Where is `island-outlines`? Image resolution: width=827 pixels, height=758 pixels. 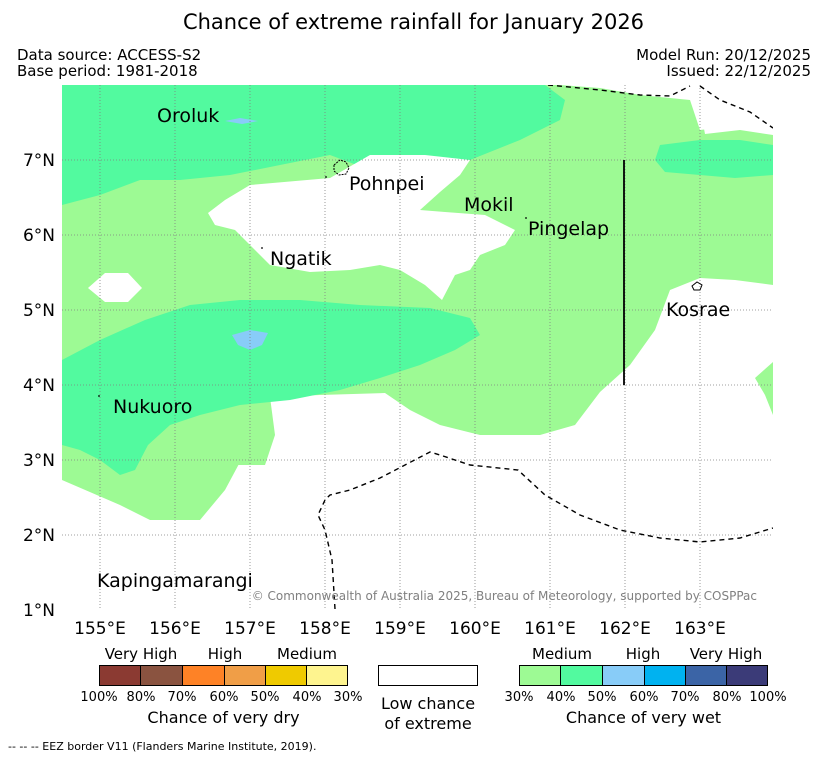
island-outlines is located at coordinates (518, 225).